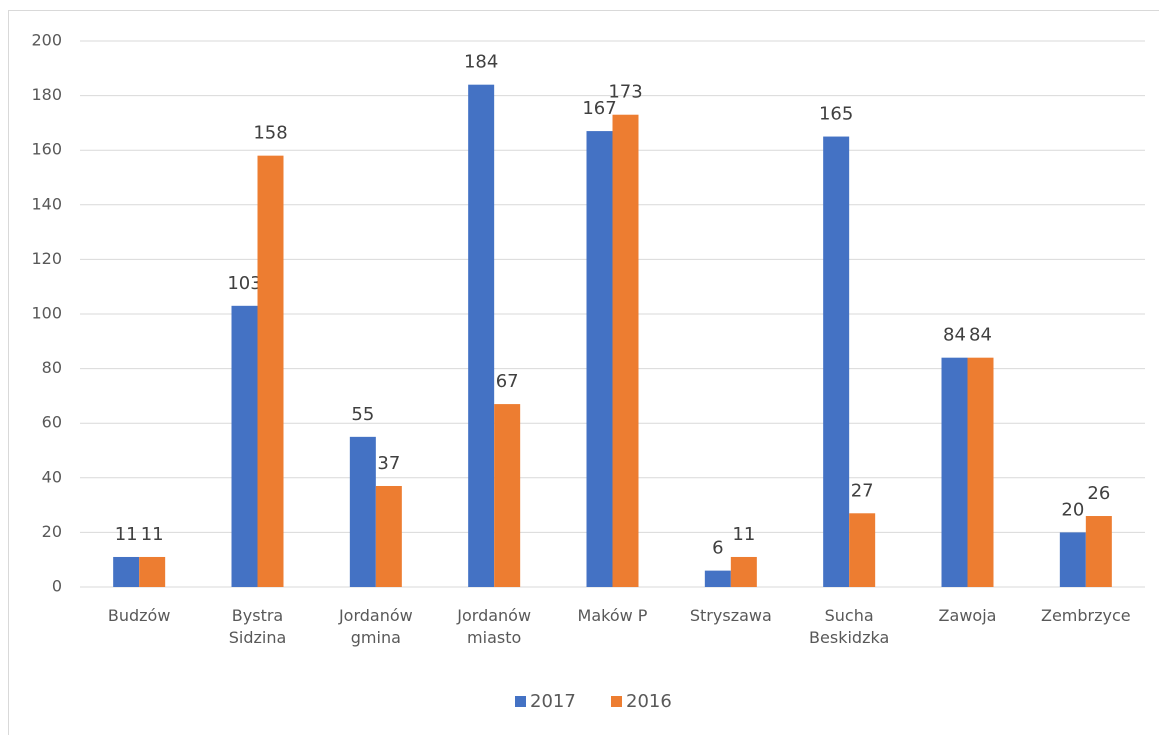 The image size is (1159, 735). What do you see at coordinates (244, 283) in the screenshot?
I see `data-label: 103` at bounding box center [244, 283].